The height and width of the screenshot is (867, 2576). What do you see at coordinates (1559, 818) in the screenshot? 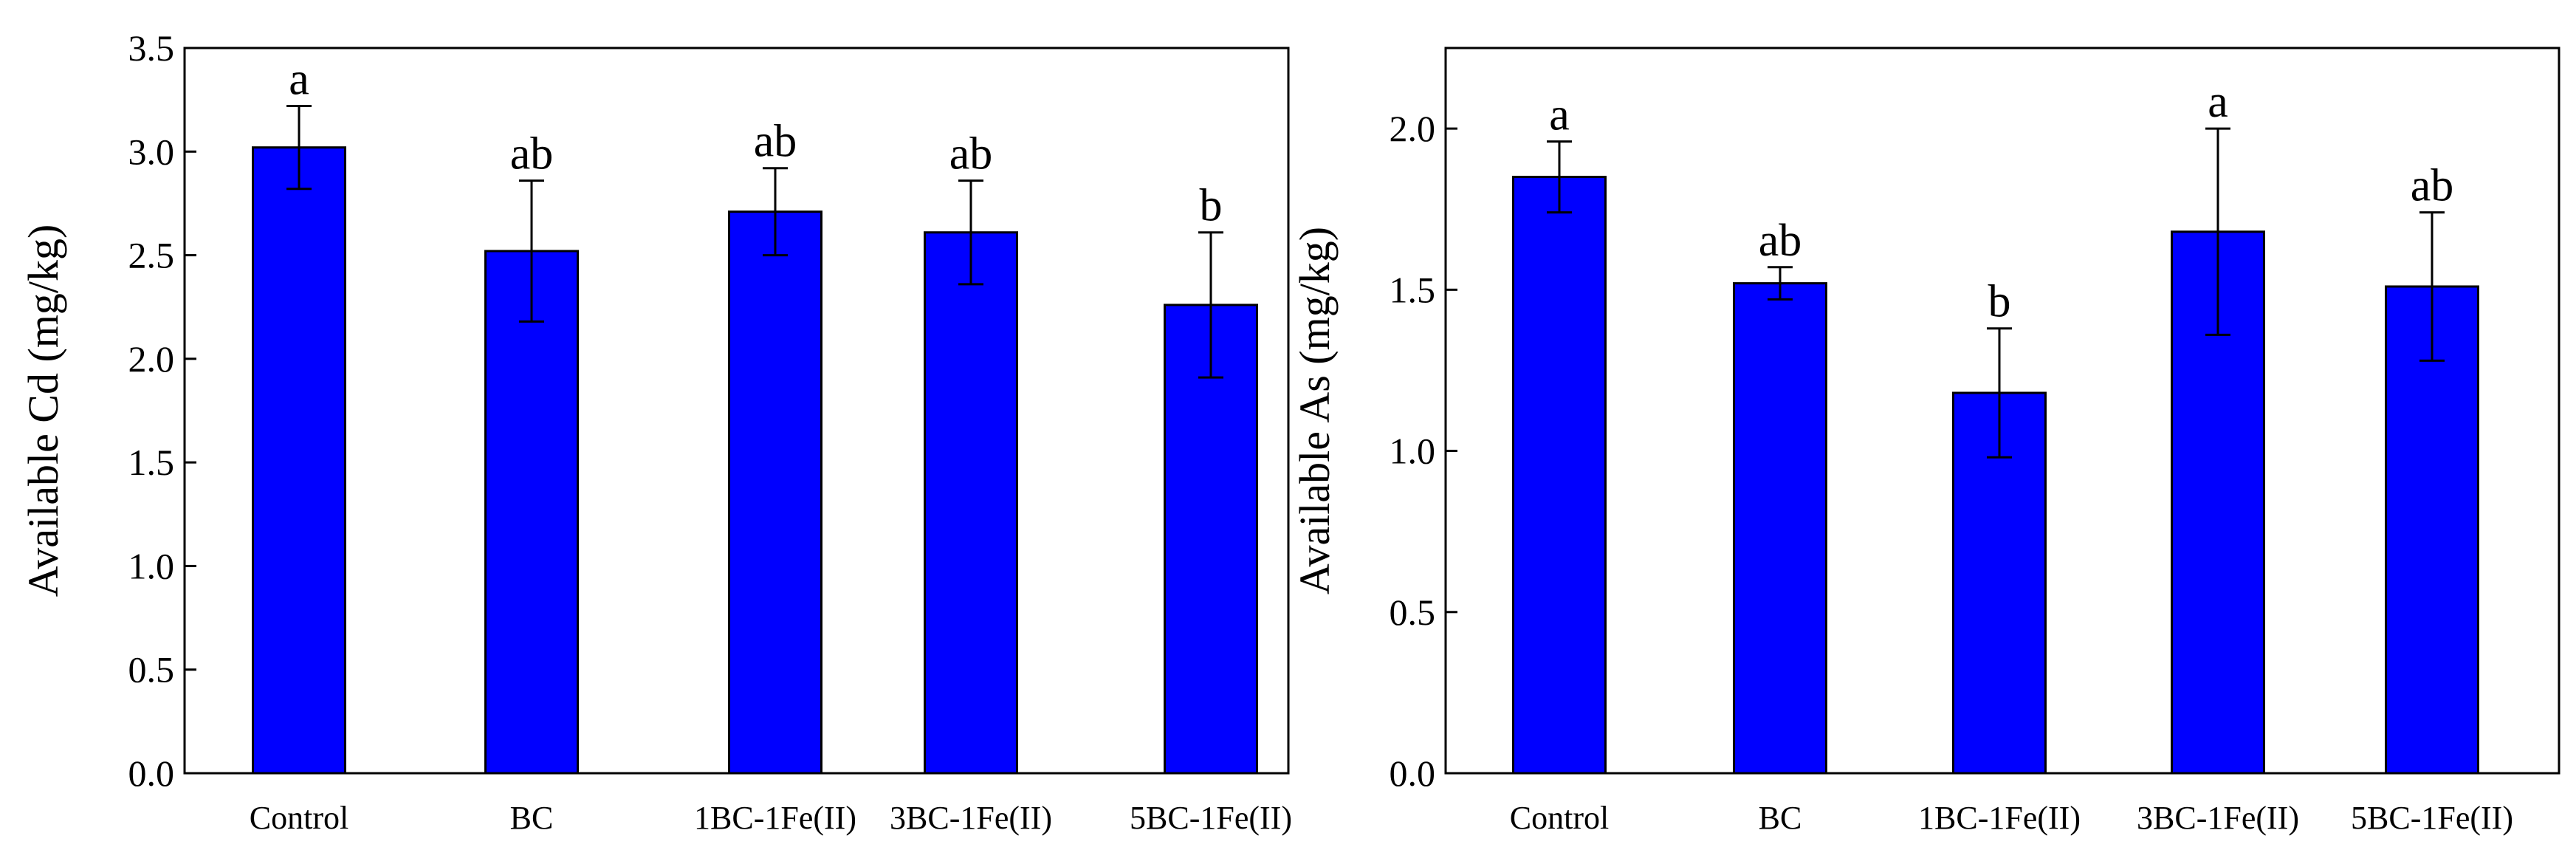
I see `as-category-label: Control` at bounding box center [1559, 818].